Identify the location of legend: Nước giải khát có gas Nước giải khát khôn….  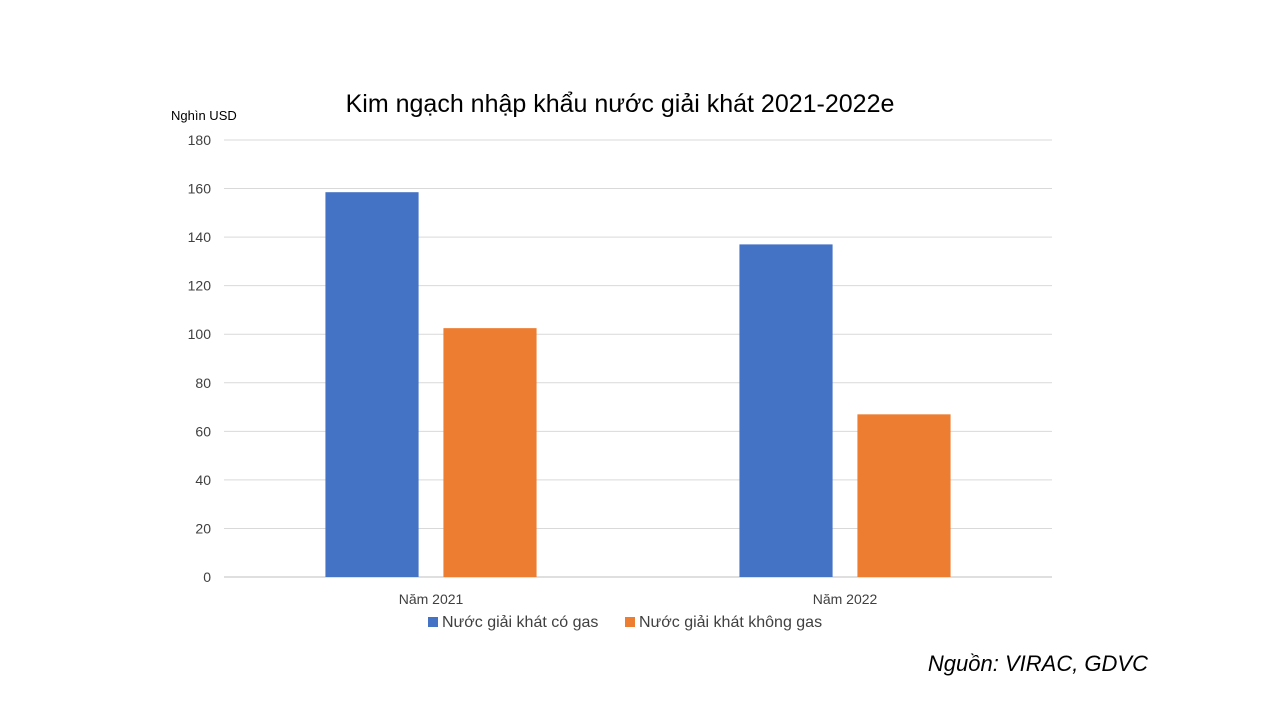
(625, 622).